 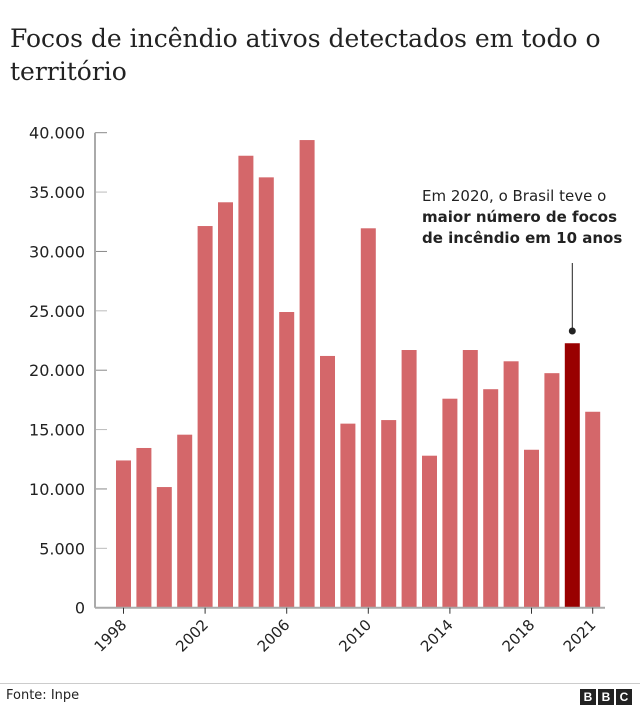 I want to click on annotation-line-1: Em 2020, o Brasil teve o, so click(x=514, y=196).